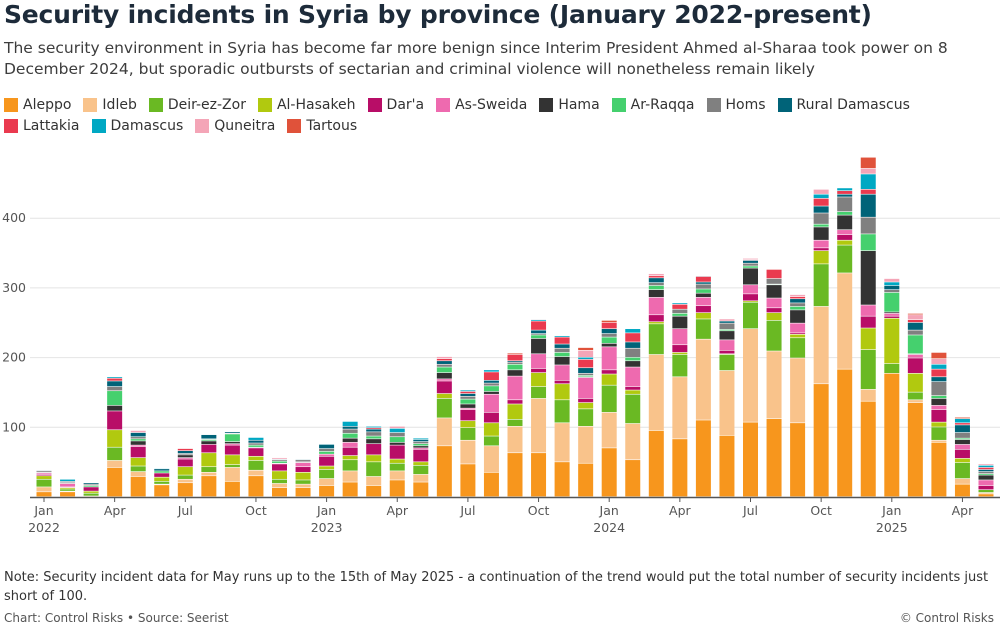 This screenshot has width=1000, height=627. Describe the element at coordinates (736, 105) in the screenshot. I see `legend-item: Homs` at that location.